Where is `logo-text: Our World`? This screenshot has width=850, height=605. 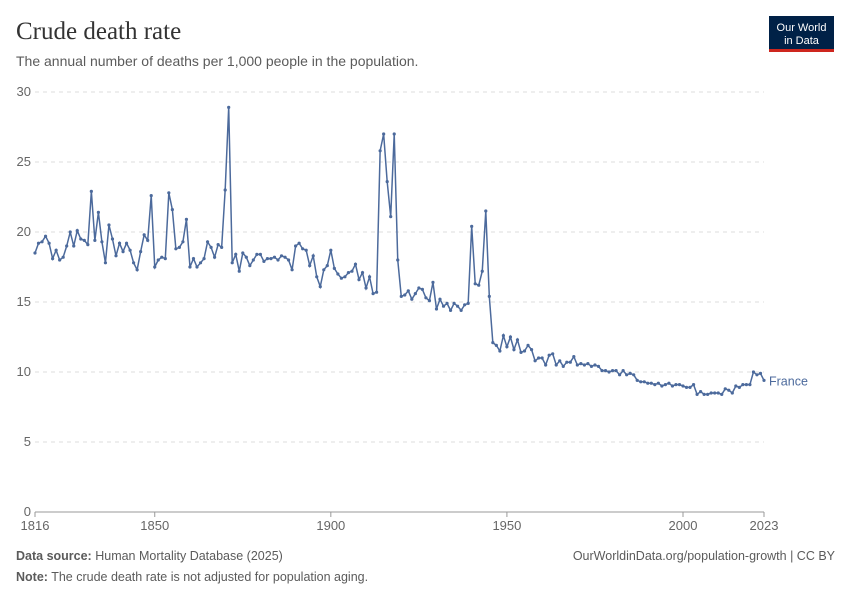
logo-text: Our World is located at coordinates (802, 28).